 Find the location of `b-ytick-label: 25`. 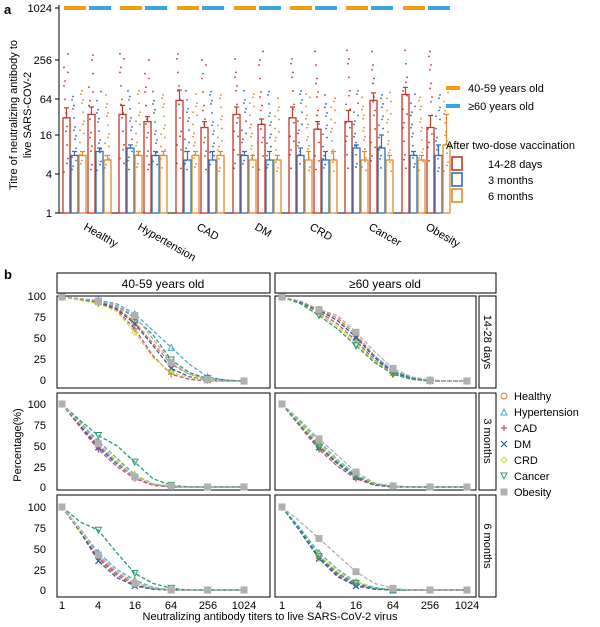

b-ytick-label: 25 is located at coordinates (40, 468).